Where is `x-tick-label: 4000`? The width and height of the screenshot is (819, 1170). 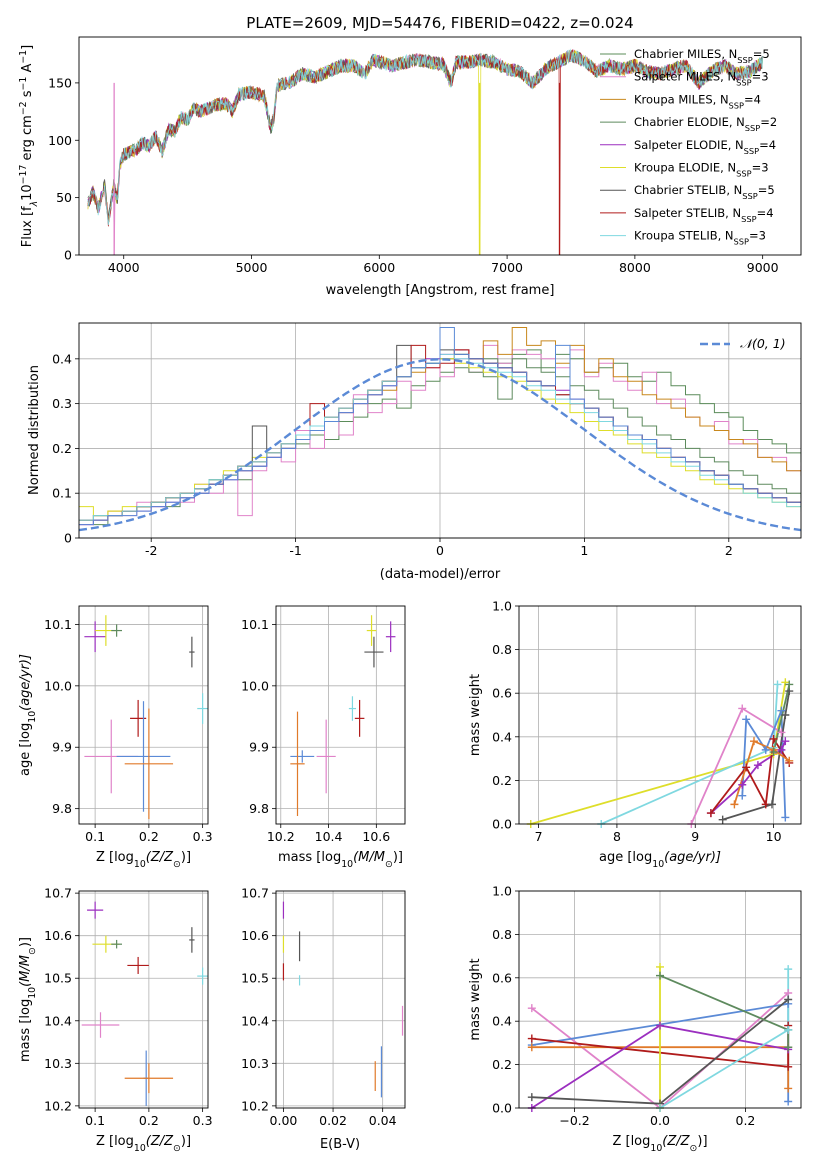
x-tick-label: 4000 is located at coordinates (124, 267).